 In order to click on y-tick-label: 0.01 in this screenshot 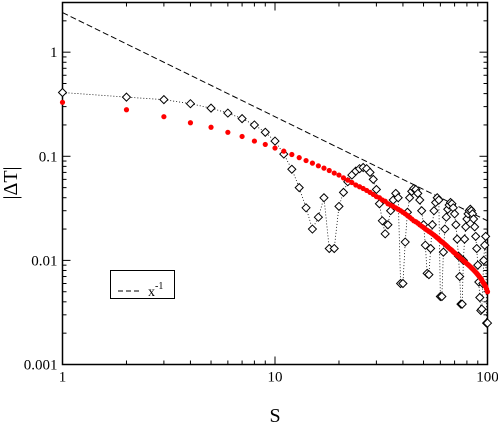, I will do `click(44, 261)`.